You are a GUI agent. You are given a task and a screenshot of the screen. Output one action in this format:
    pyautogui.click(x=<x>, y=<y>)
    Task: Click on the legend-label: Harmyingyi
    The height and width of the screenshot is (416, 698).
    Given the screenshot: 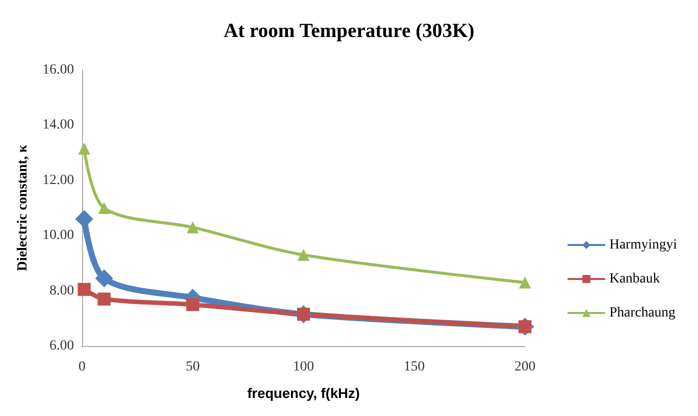 What is the action you would take?
    pyautogui.click(x=643, y=245)
    